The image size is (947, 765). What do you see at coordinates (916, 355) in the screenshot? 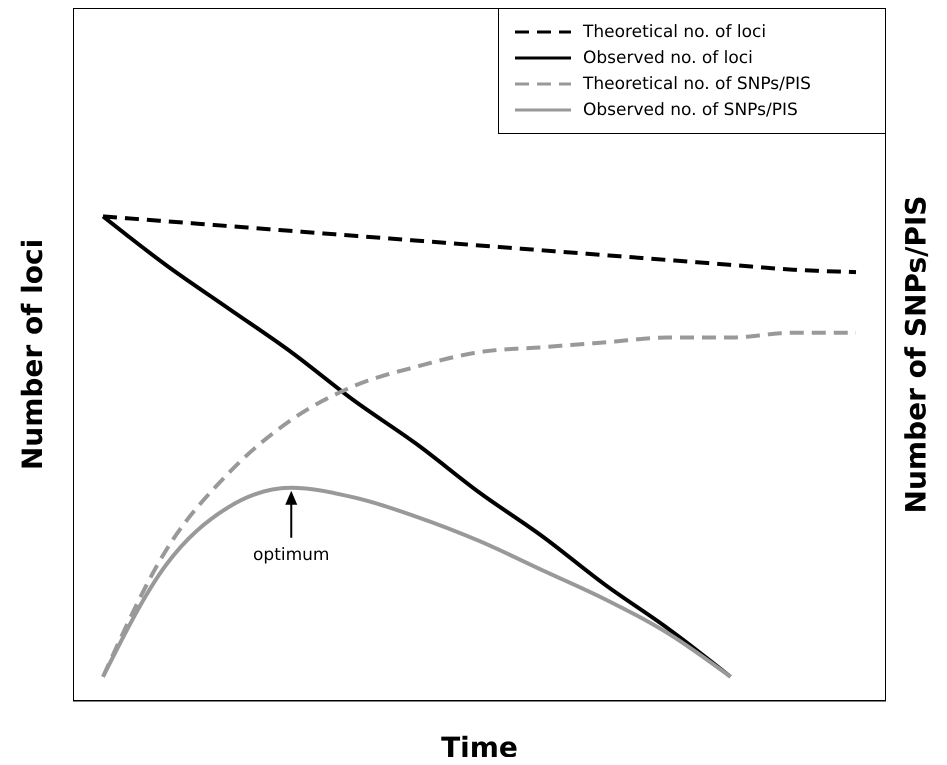
I see `y2-axis-title: Number of SNPs/PIS` at bounding box center [916, 355].